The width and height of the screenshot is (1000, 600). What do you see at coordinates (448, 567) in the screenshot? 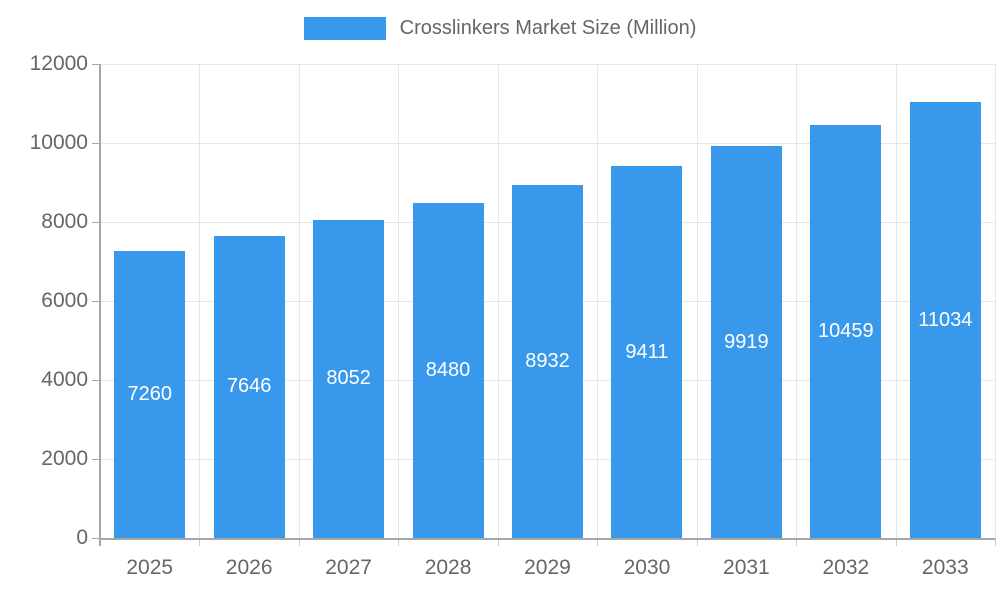
I see `x-axis-label: 2028` at bounding box center [448, 567].